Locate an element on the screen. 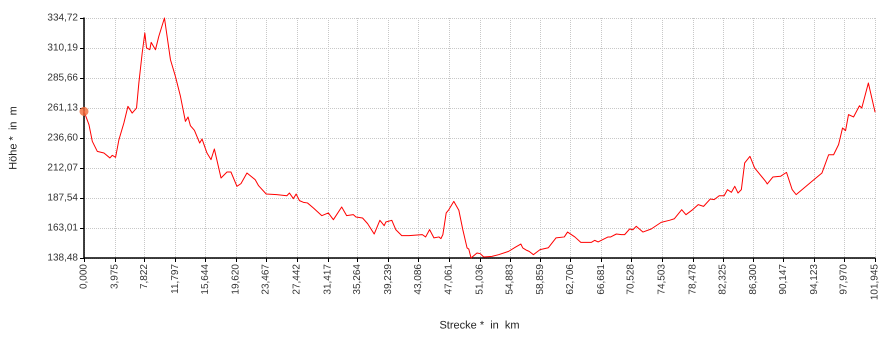 The height and width of the screenshot is (339, 892). x-tick-label: 94,123 is located at coordinates (814, 279).